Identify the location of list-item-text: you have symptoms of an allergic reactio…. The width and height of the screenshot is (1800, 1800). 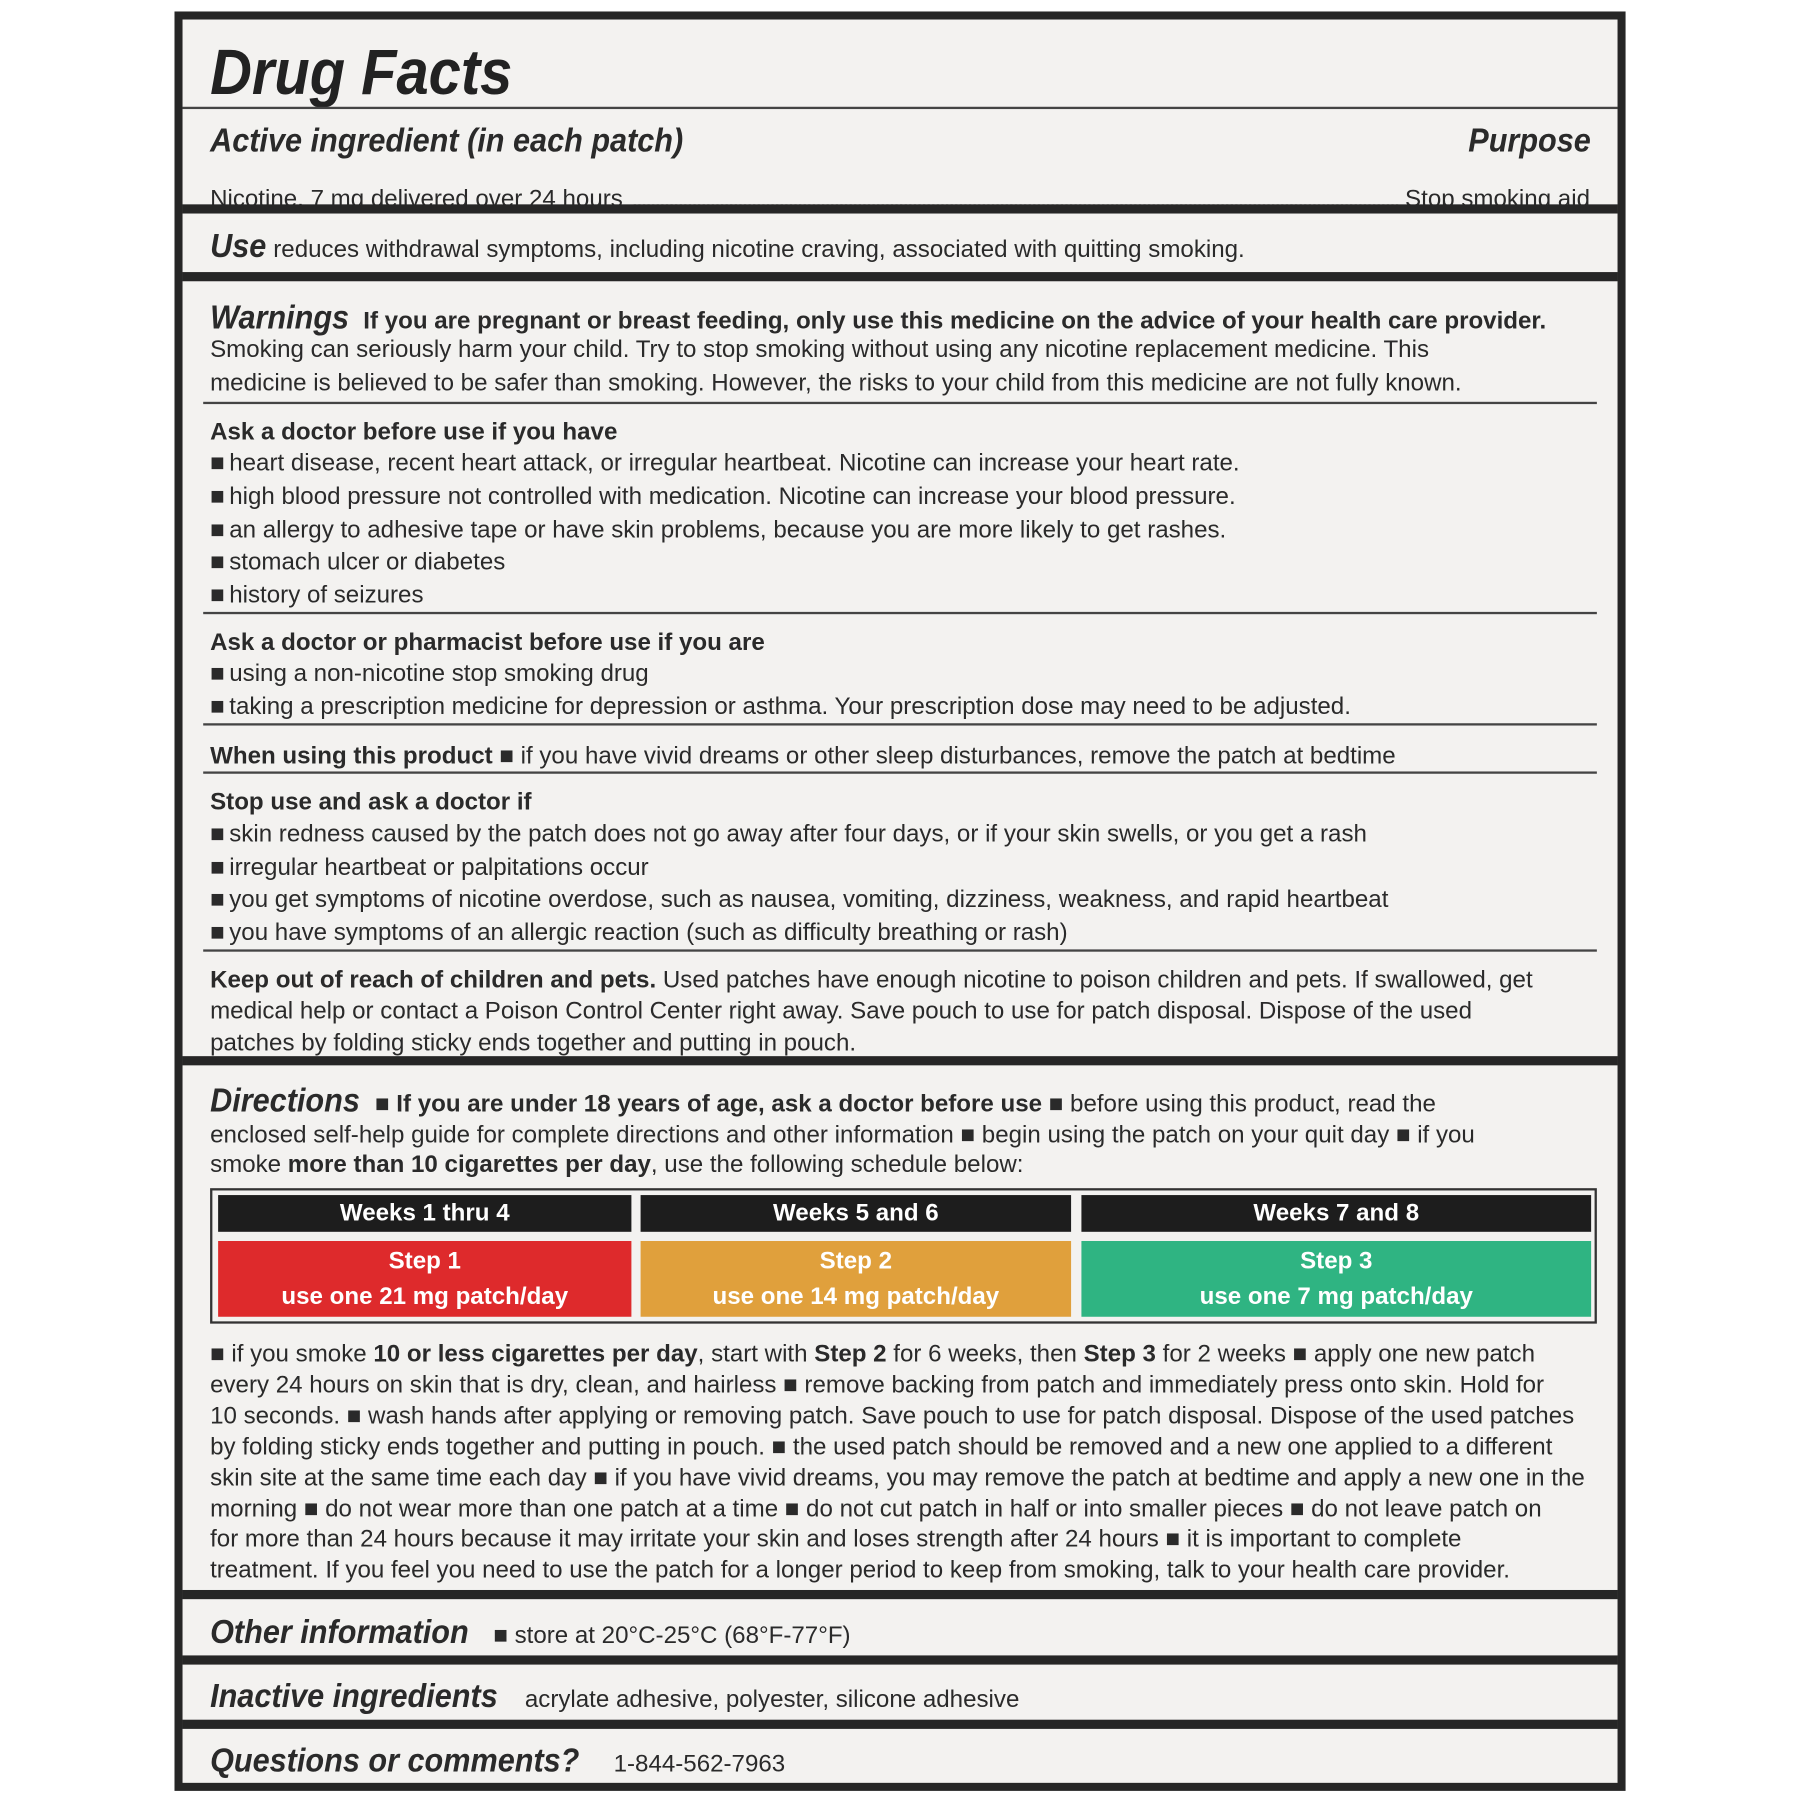
(648, 932).